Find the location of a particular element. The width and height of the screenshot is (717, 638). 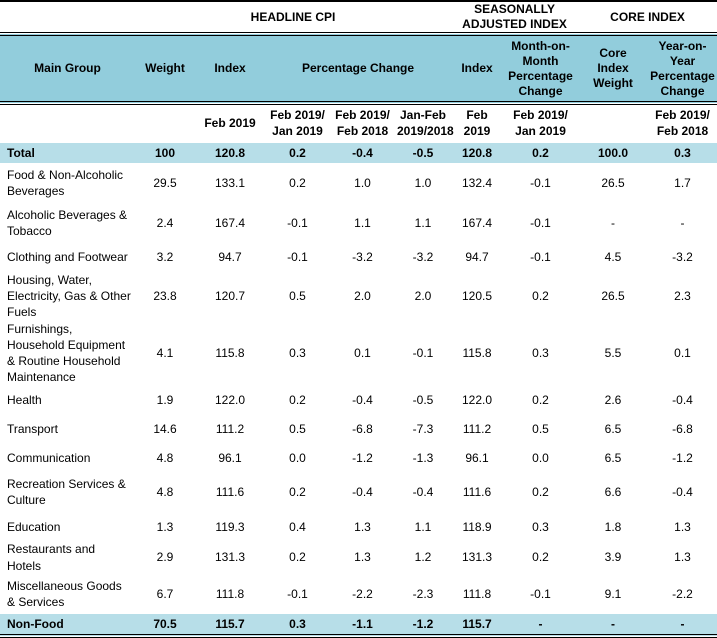

group-header-core-index: CORE INDEX is located at coordinates (647, 18).